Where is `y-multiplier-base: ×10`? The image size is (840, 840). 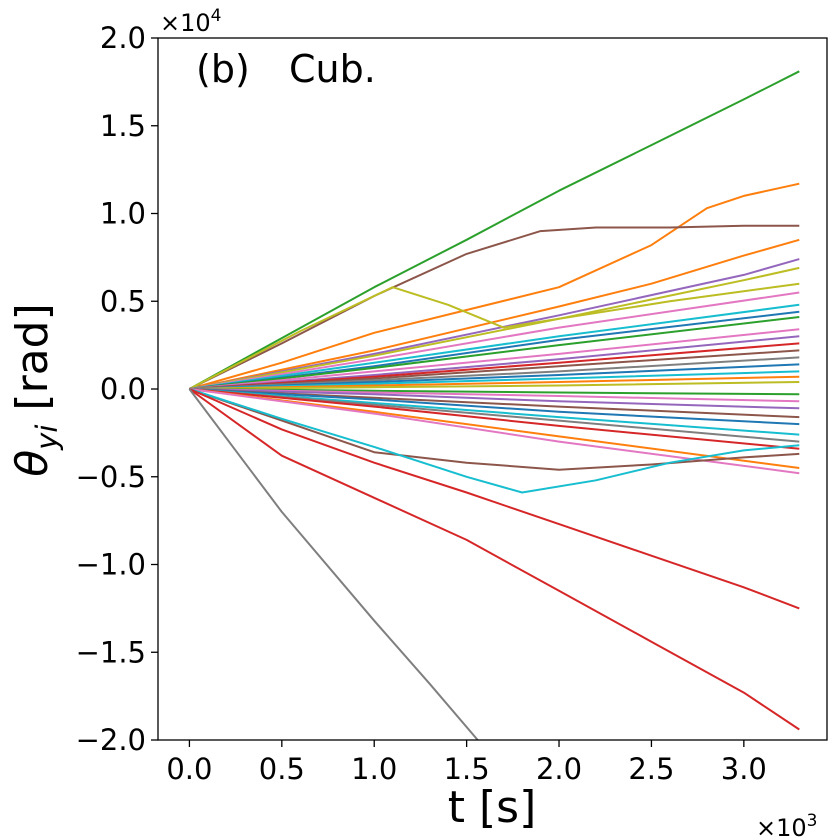
y-multiplier-base: ×10 is located at coordinates (185, 23).